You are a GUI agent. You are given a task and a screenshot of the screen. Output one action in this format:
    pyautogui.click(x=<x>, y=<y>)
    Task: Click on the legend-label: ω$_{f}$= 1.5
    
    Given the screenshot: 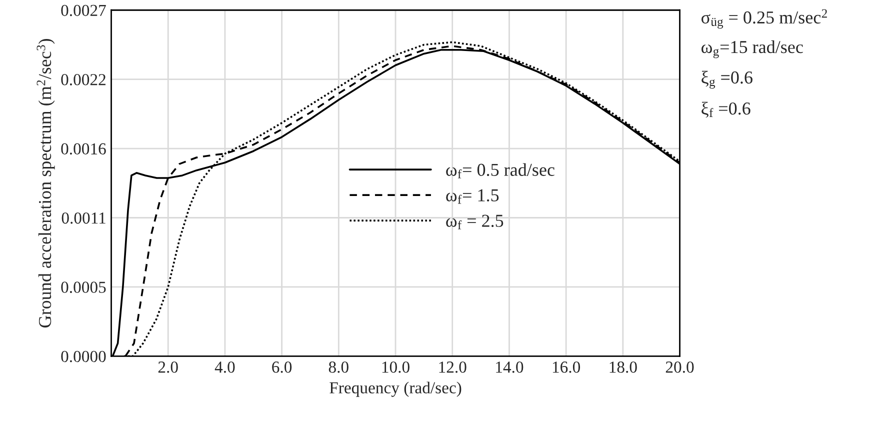 What is the action you would take?
    pyautogui.click(x=472, y=196)
    